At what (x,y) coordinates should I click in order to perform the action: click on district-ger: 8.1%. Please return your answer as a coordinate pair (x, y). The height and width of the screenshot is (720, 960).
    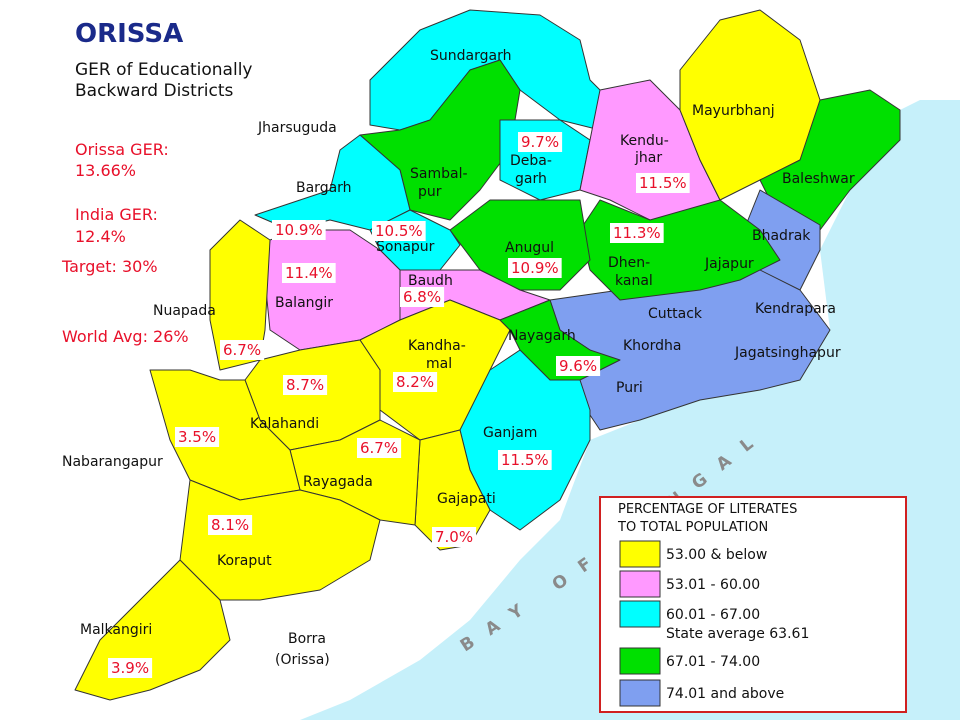
    Looking at the image, I should click on (230, 525).